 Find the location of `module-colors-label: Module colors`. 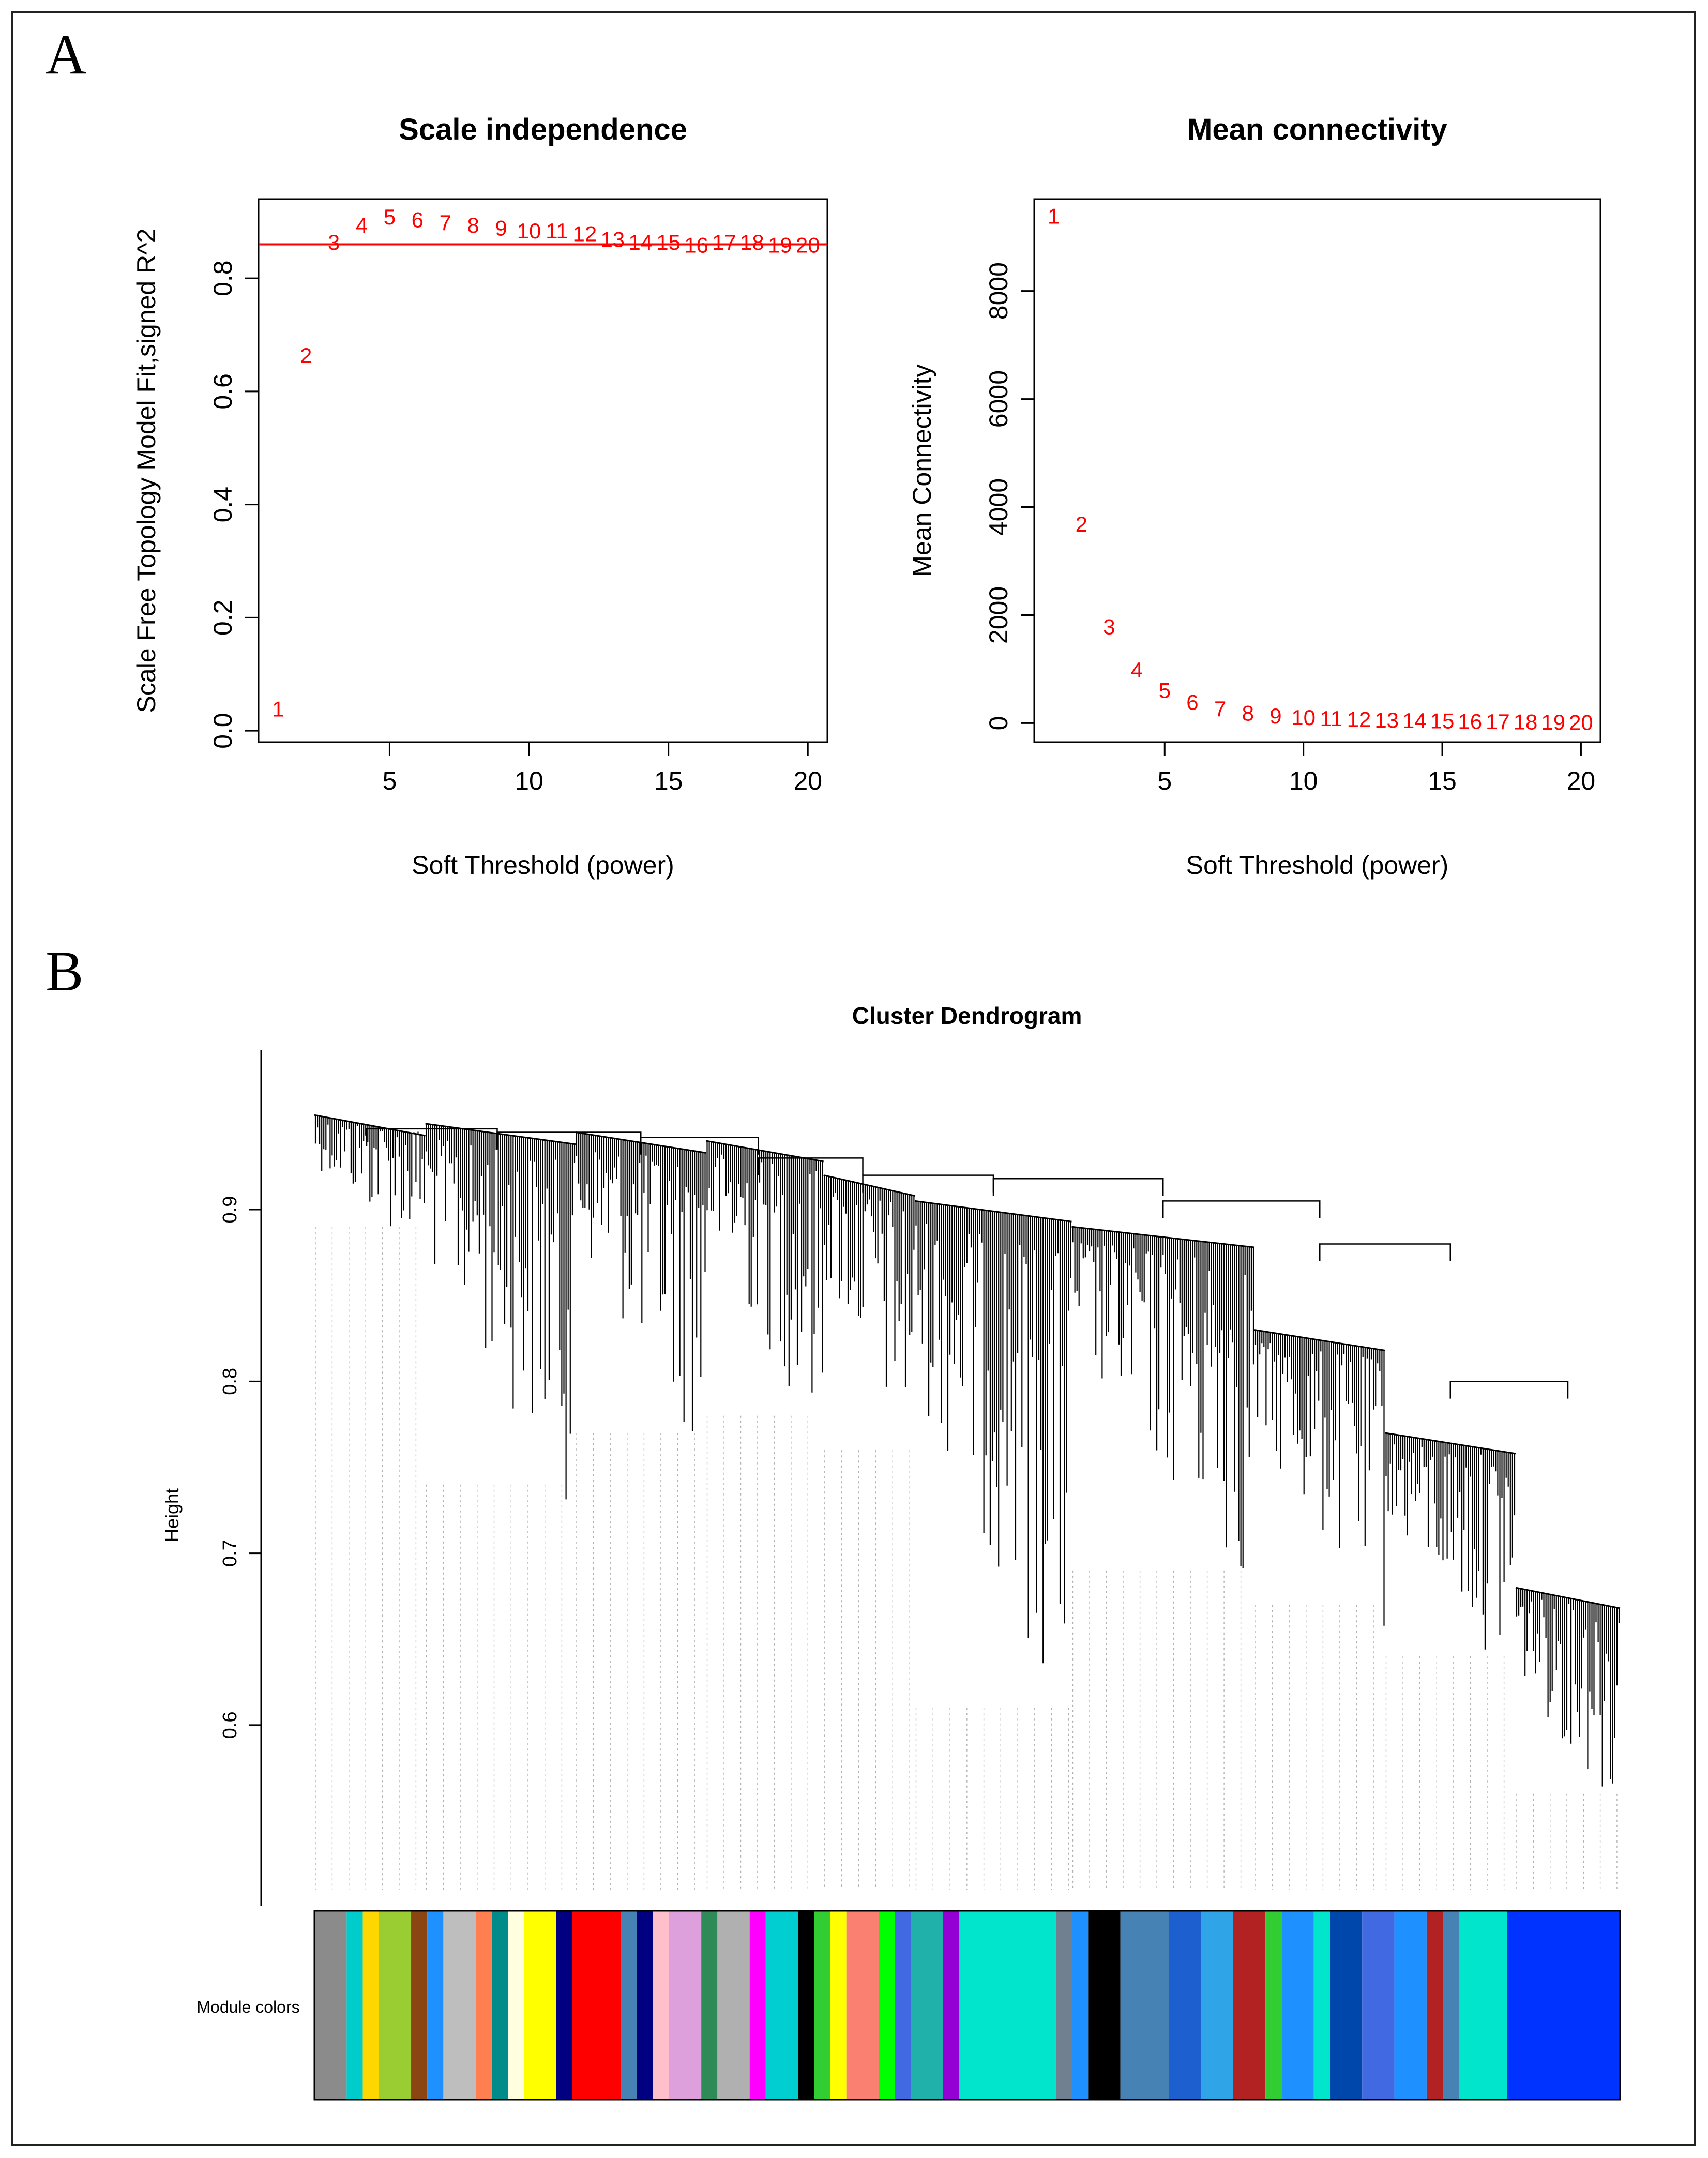

module-colors-label: Module colors is located at coordinates (248, 2007).